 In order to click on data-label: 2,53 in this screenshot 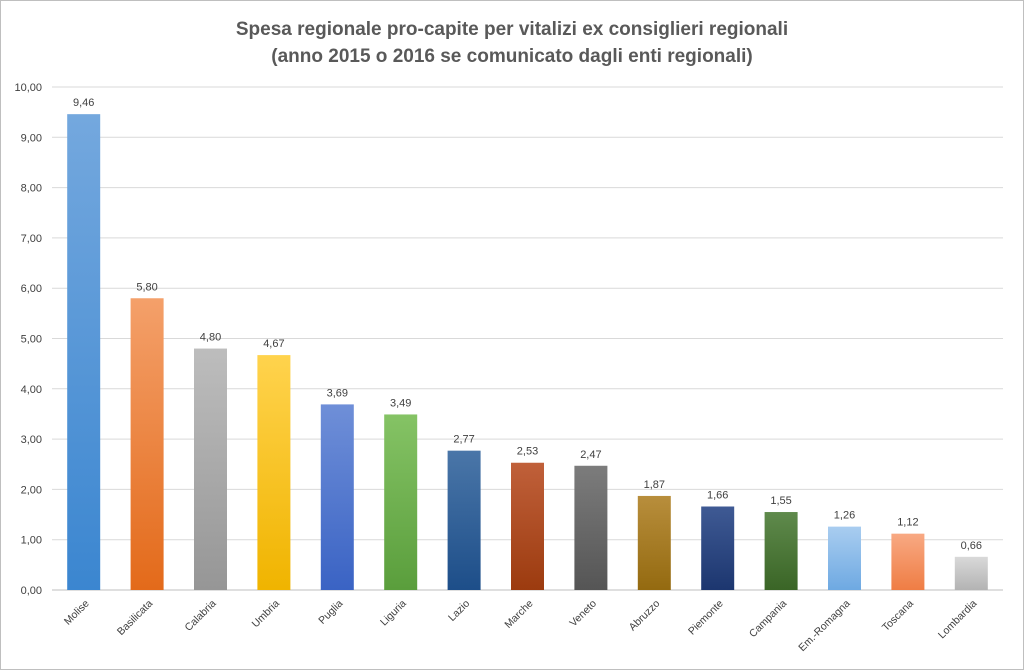, I will do `click(527, 452)`.